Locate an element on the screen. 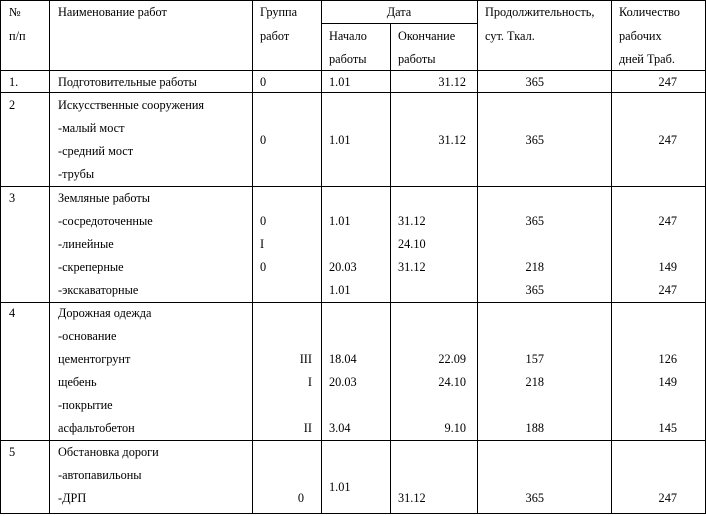 Image resolution: width=706 pixels, height=516 pixels. row-4-start: 3.04 is located at coordinates (340, 428).